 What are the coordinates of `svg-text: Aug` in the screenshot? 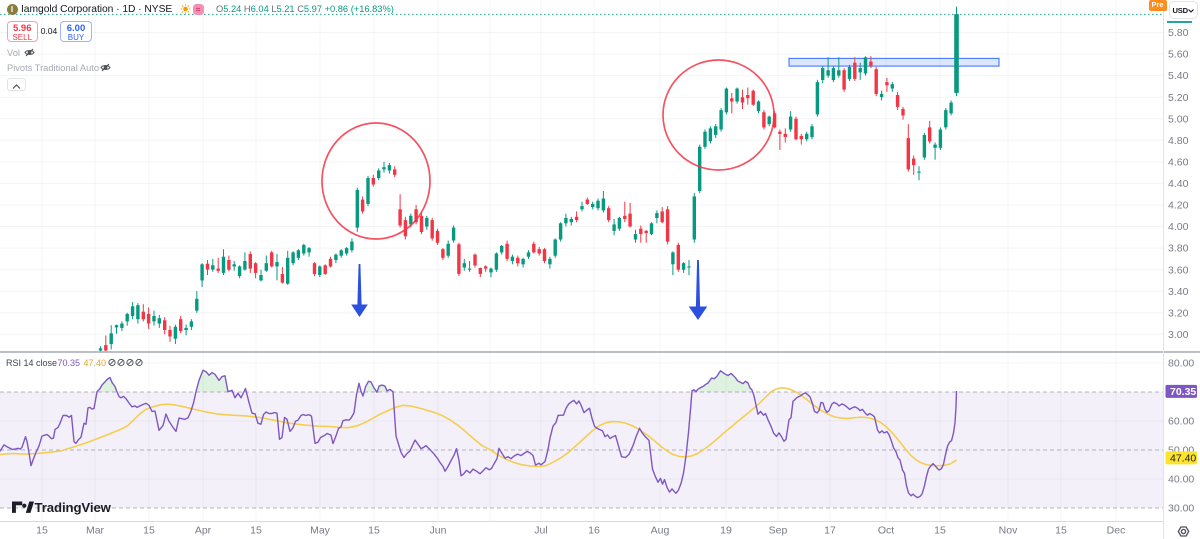 It's located at (660, 531).